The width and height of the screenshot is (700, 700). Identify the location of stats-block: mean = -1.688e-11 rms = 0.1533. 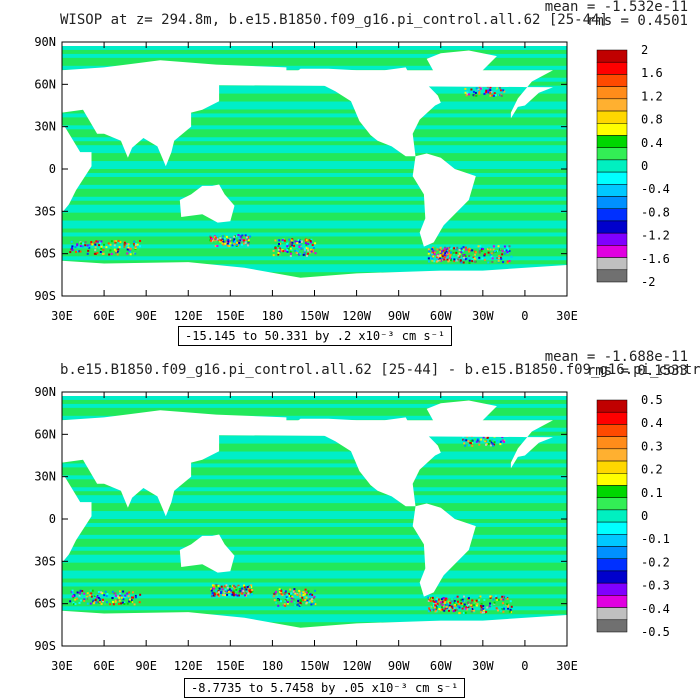
(616, 364).